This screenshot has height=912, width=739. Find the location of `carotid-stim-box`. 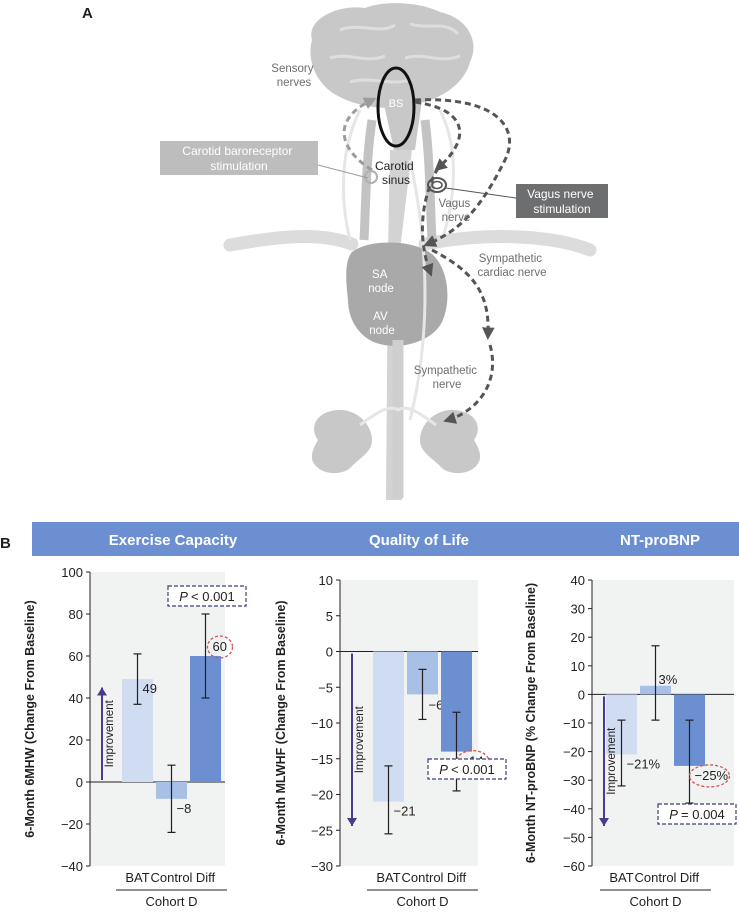

carotid-stim-box is located at coordinates (239, 158).